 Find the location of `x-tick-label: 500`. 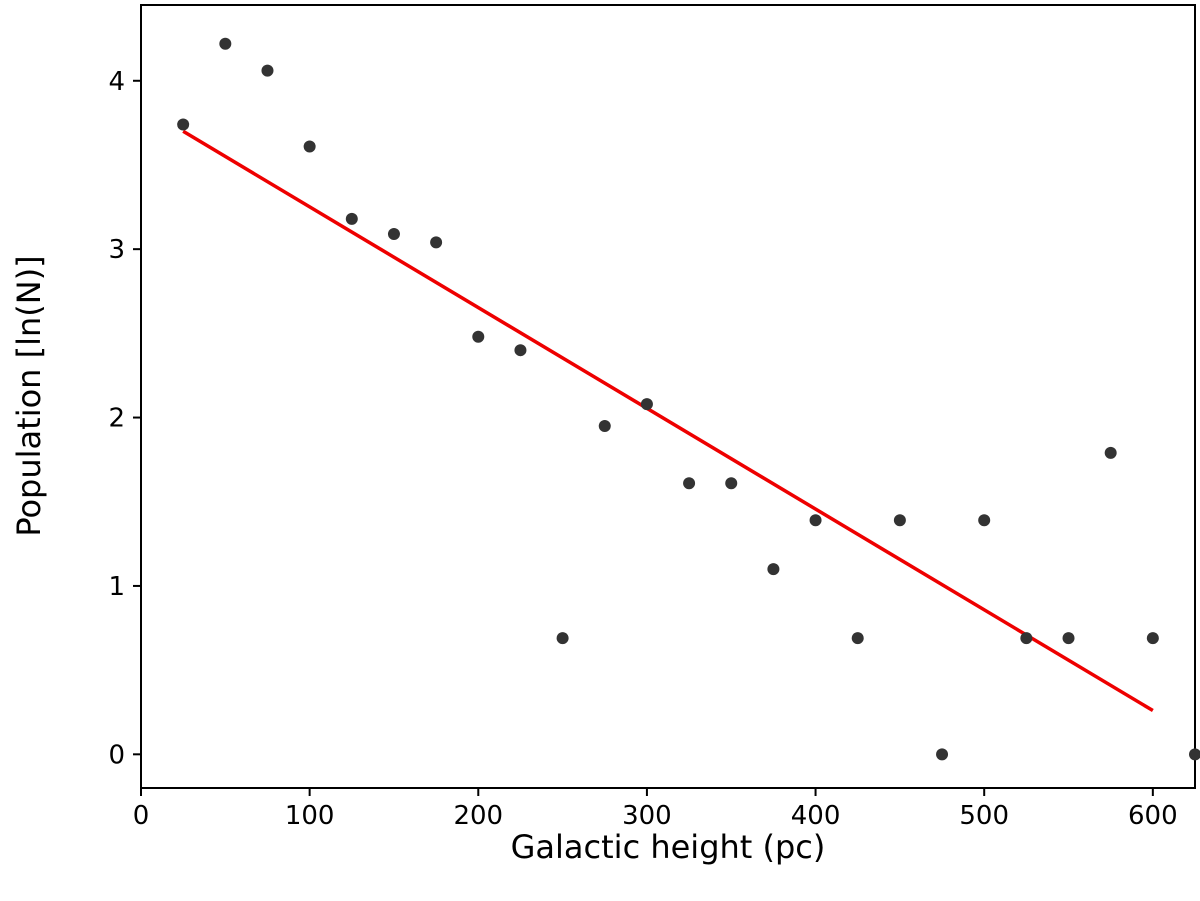

x-tick-label: 500 is located at coordinates (984, 816).